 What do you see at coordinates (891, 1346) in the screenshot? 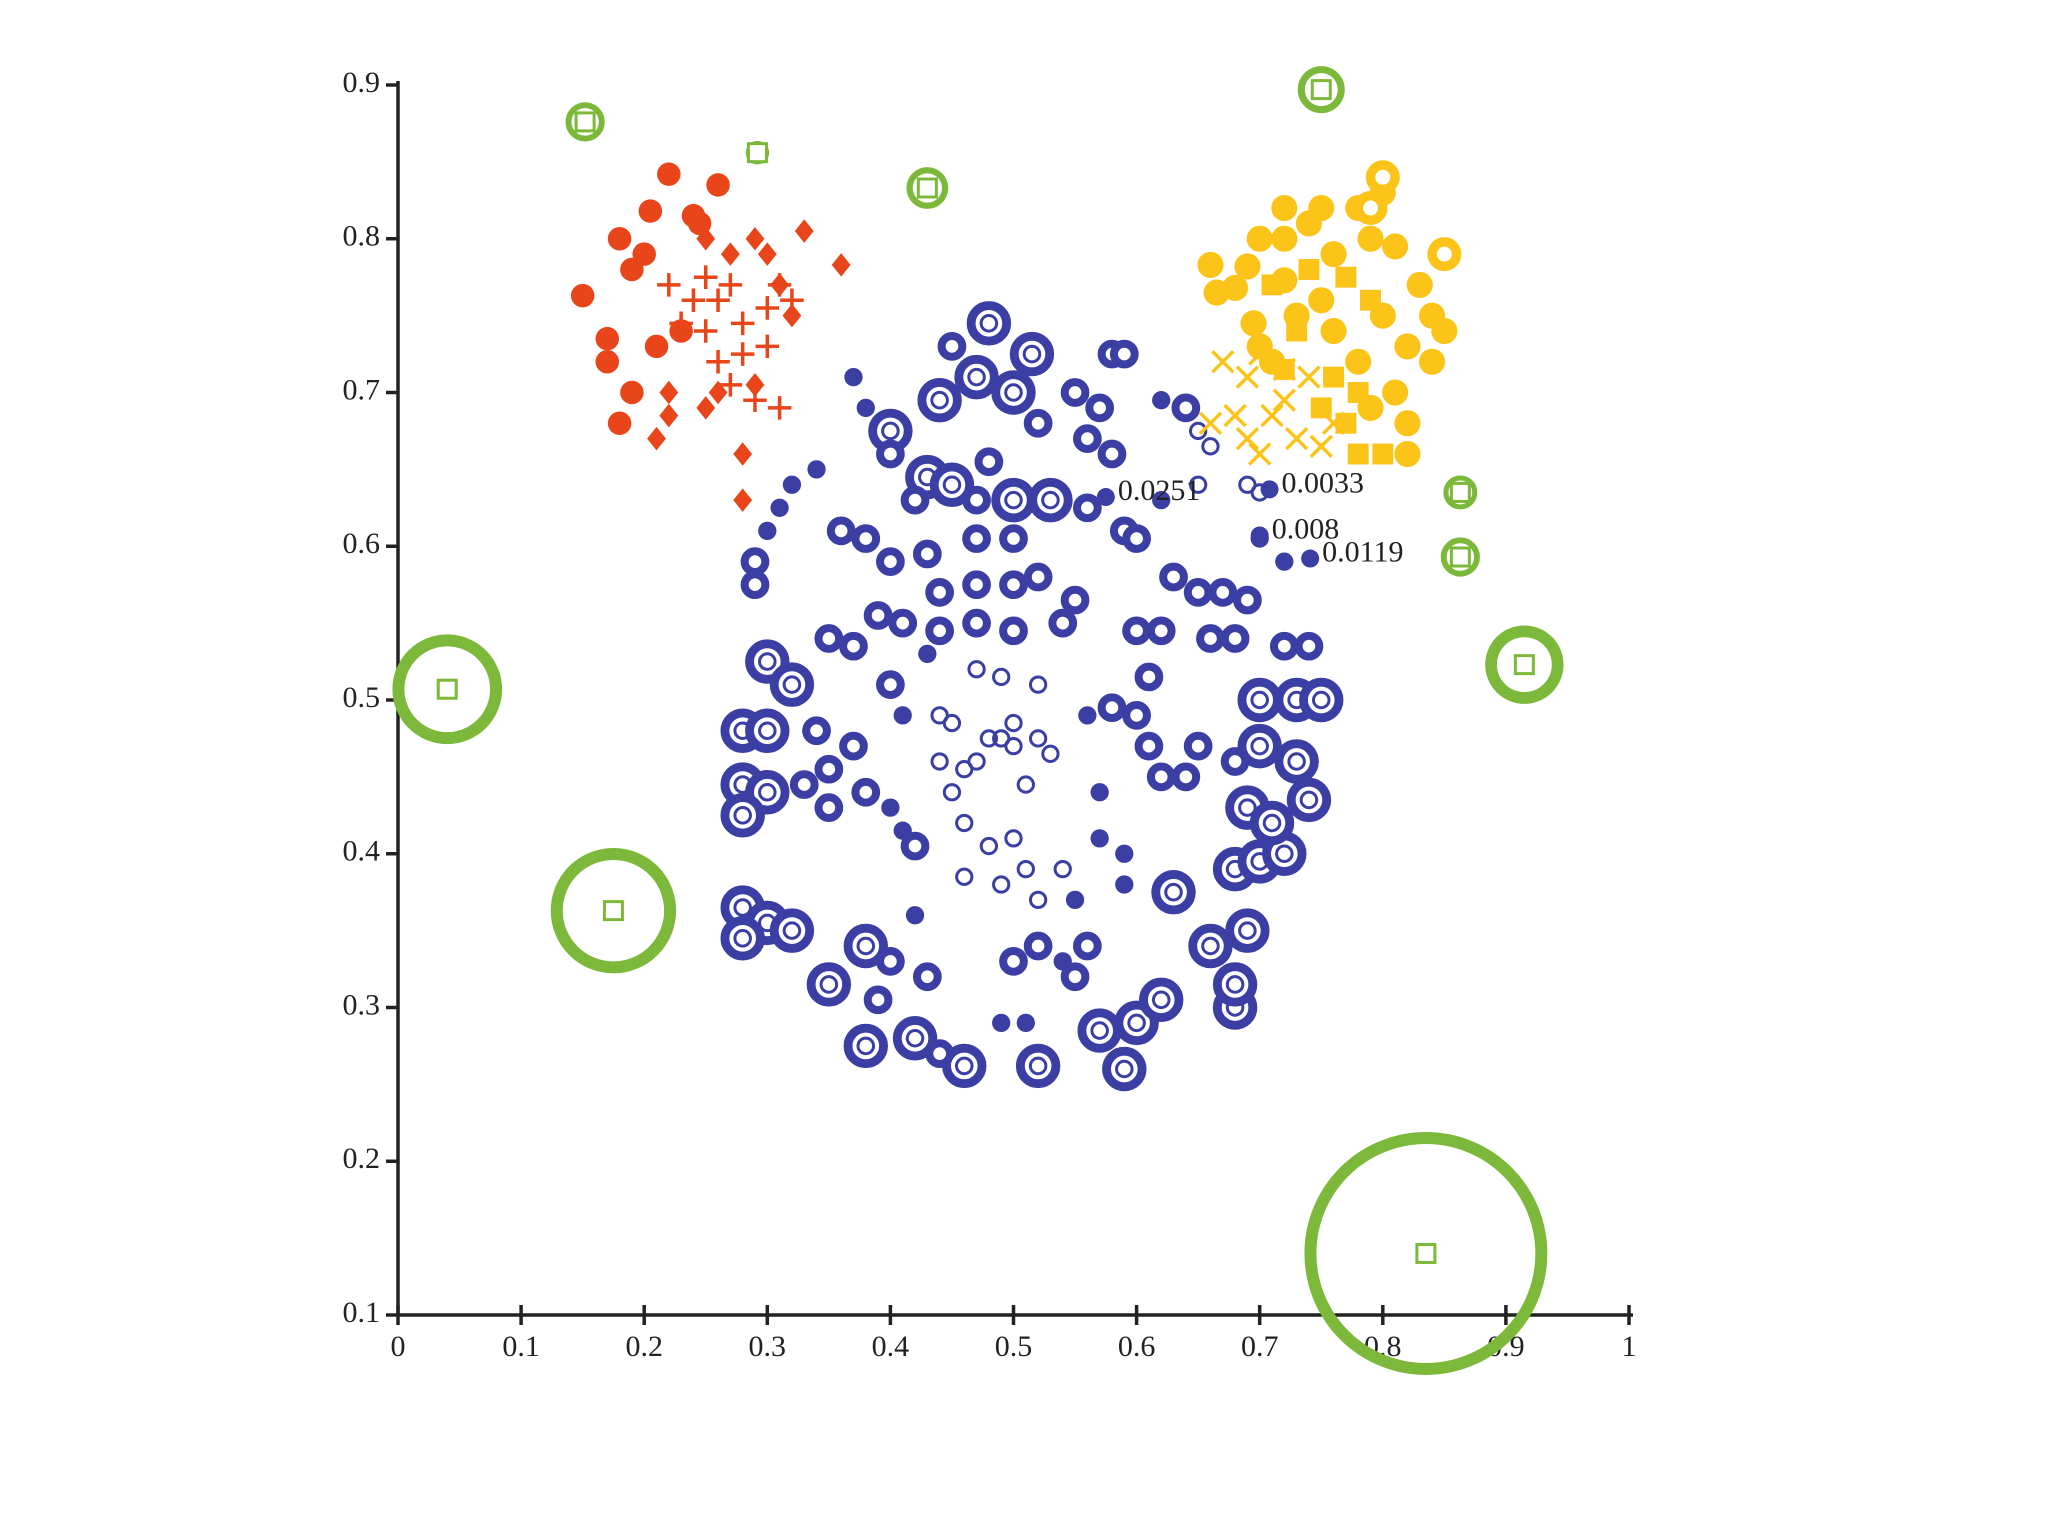
I see `x-tick-label: 0.4` at bounding box center [891, 1346].